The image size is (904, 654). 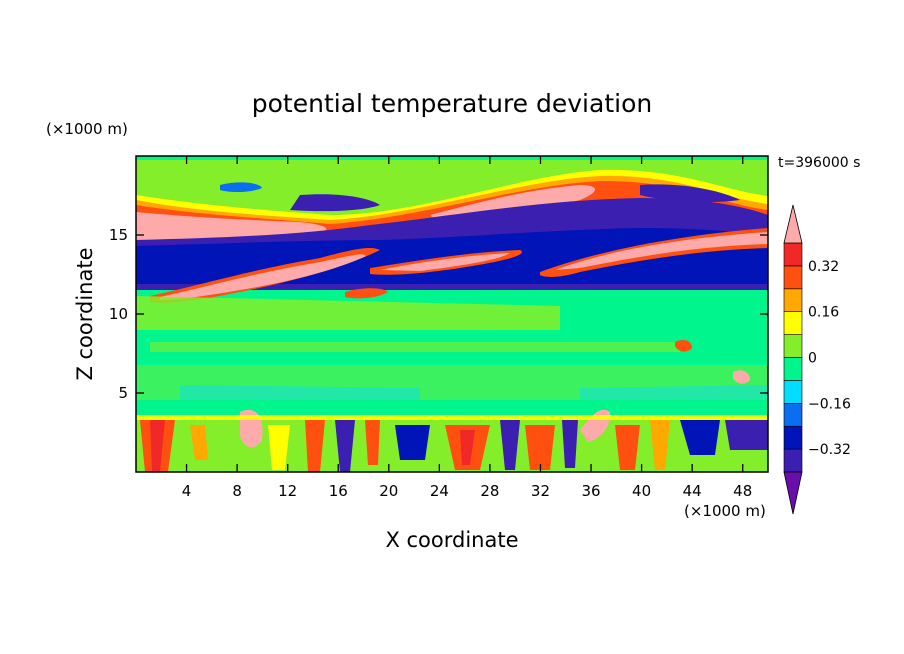 What do you see at coordinates (348, 313) in the screenshot?
I see `mid-green-band` at bounding box center [348, 313].